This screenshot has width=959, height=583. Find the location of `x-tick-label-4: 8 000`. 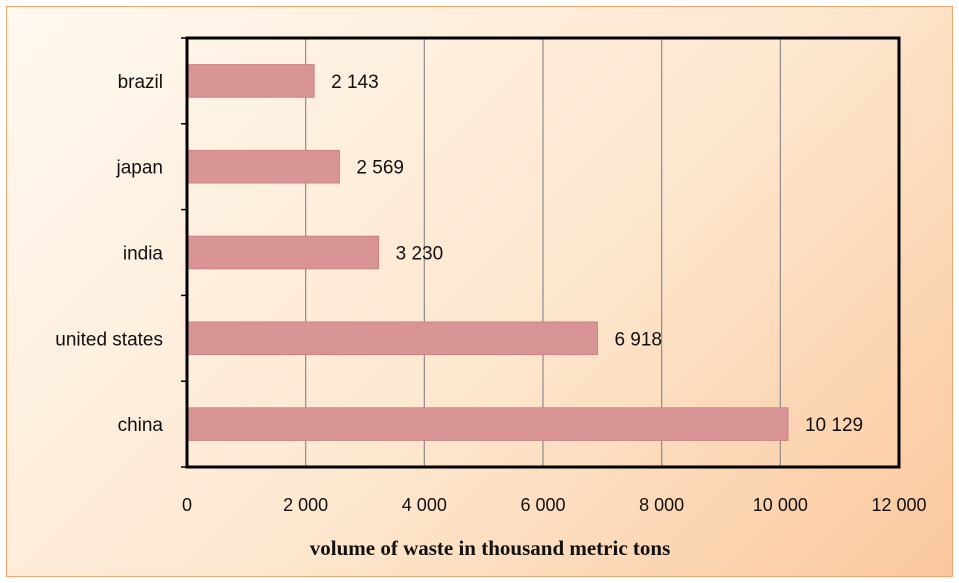

x-tick-label-4: 8 000 is located at coordinates (661, 505).